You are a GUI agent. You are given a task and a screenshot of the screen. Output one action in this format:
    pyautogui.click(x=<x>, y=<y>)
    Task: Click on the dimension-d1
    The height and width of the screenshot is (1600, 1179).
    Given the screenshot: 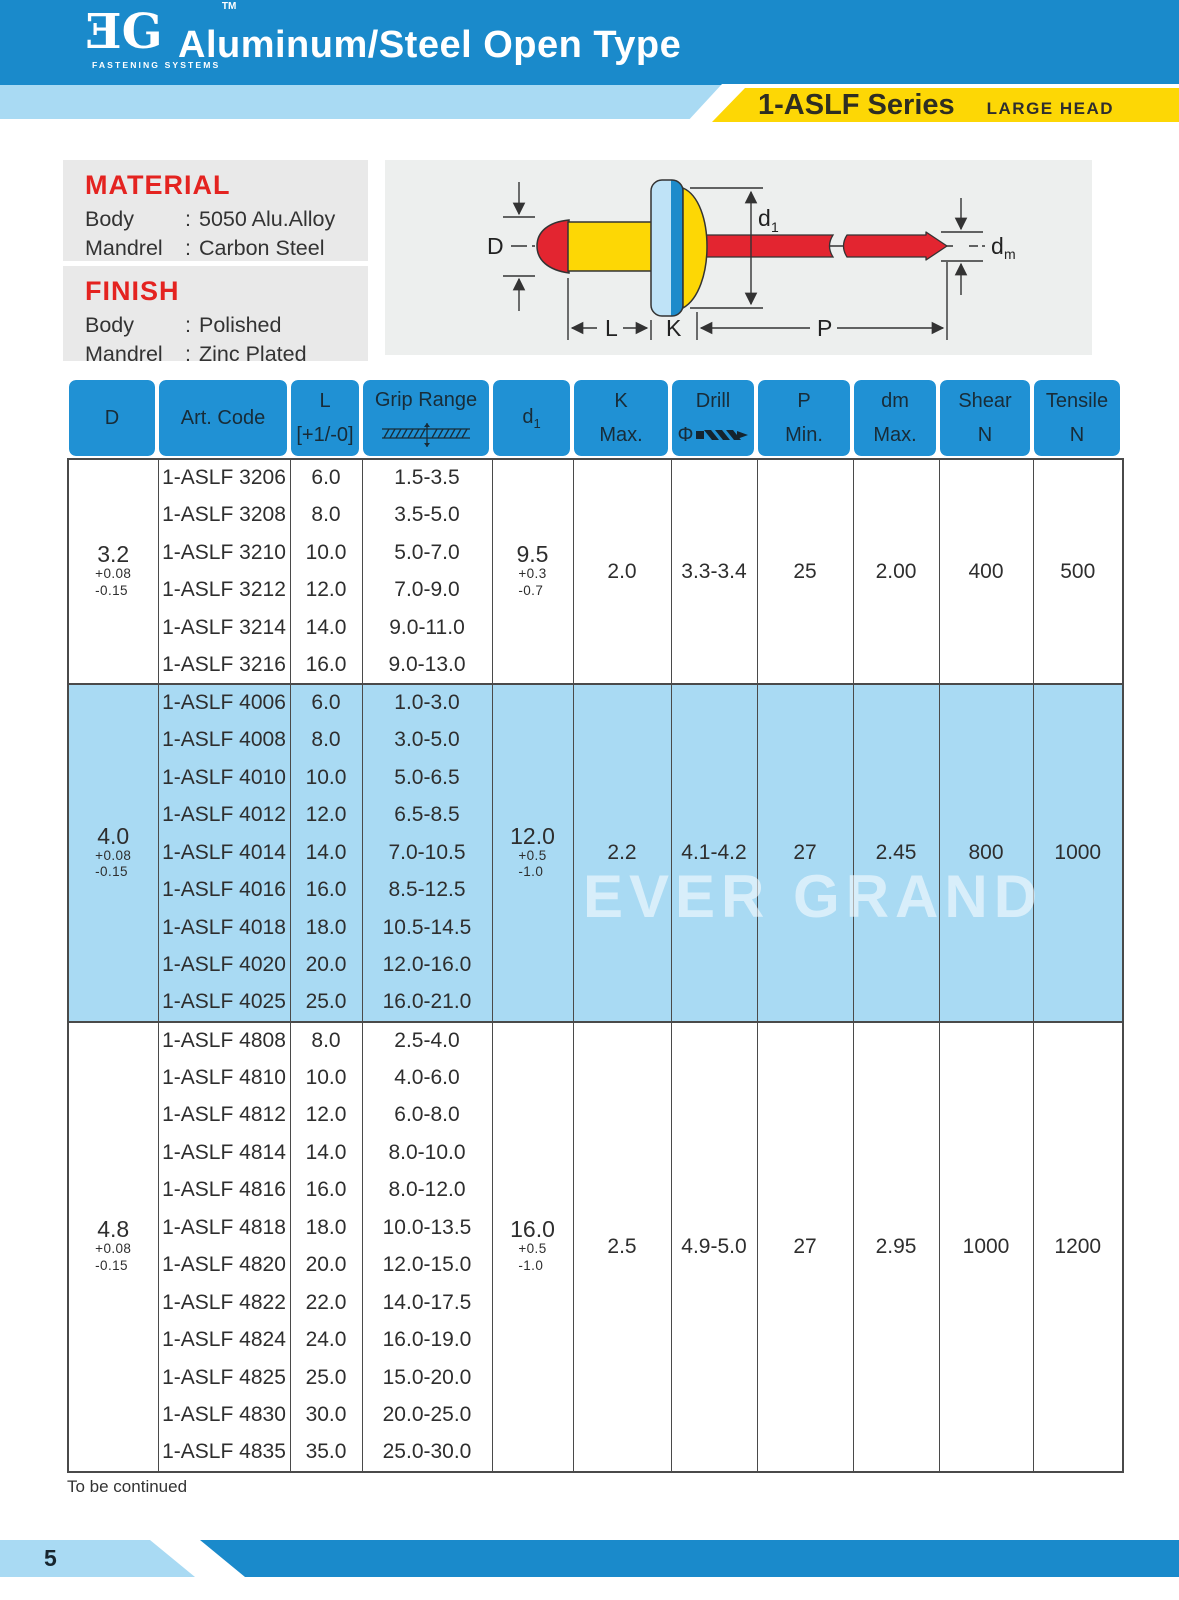 What is the action you would take?
    pyautogui.click(x=726, y=248)
    